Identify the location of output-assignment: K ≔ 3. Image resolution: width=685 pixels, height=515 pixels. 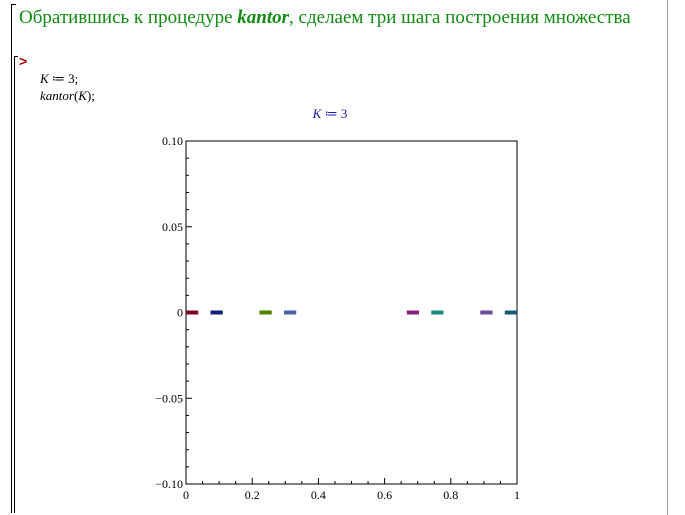
(330, 114).